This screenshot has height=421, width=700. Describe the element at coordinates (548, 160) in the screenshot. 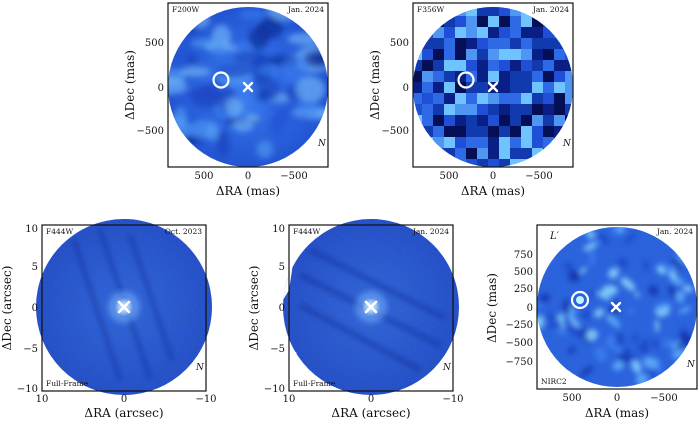

I see `panel-f356w-compass-e: E` at that location.